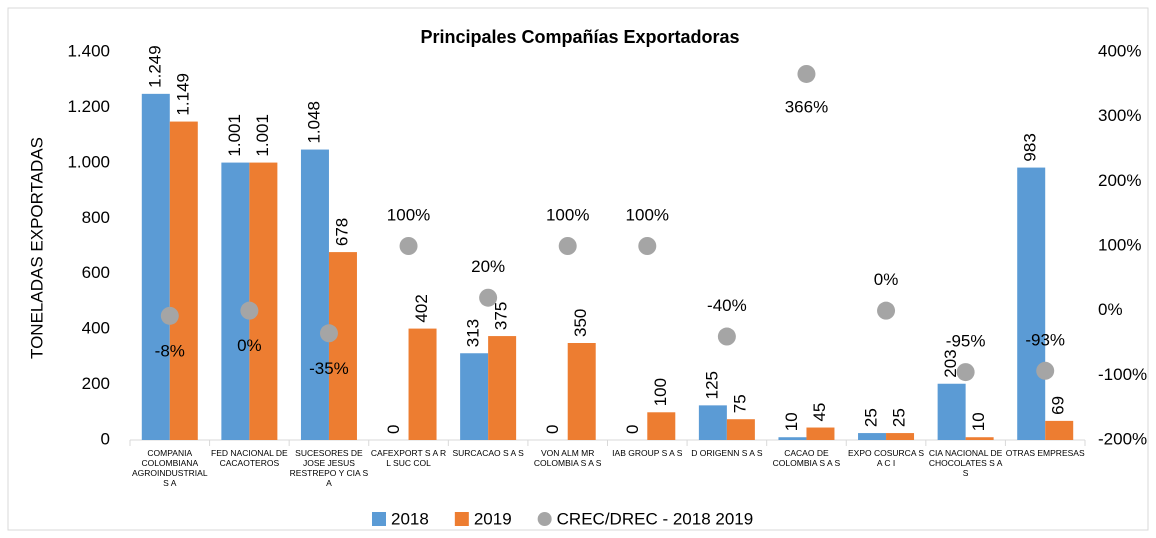  I want to click on x-tick-label: COMPANIA COLOMBIANA AGROINDUSTRIAL S A, so click(170, 468).